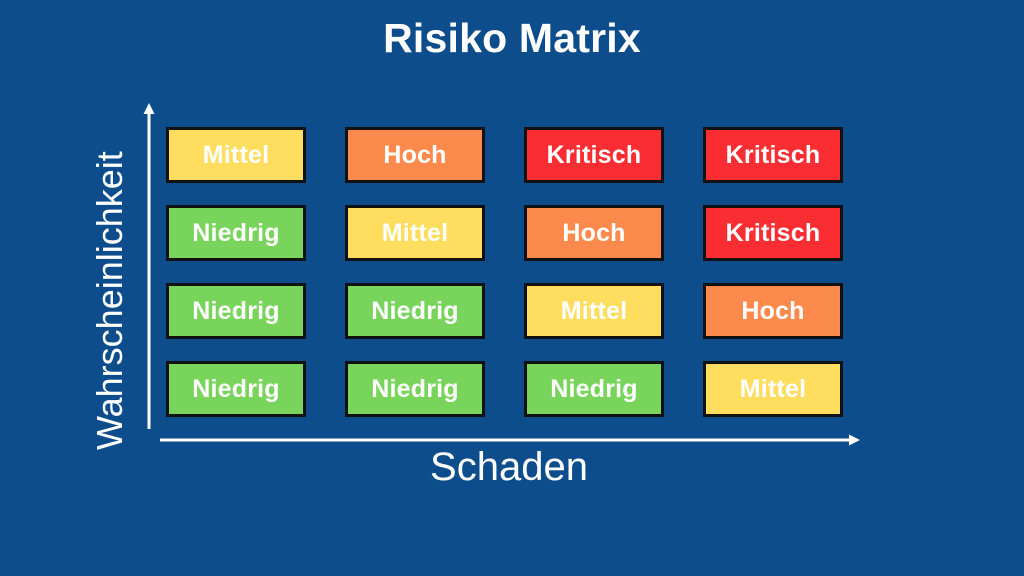 This screenshot has width=1024, height=576. I want to click on risk-cell-r4-c2: Niedrig, so click(415, 389).